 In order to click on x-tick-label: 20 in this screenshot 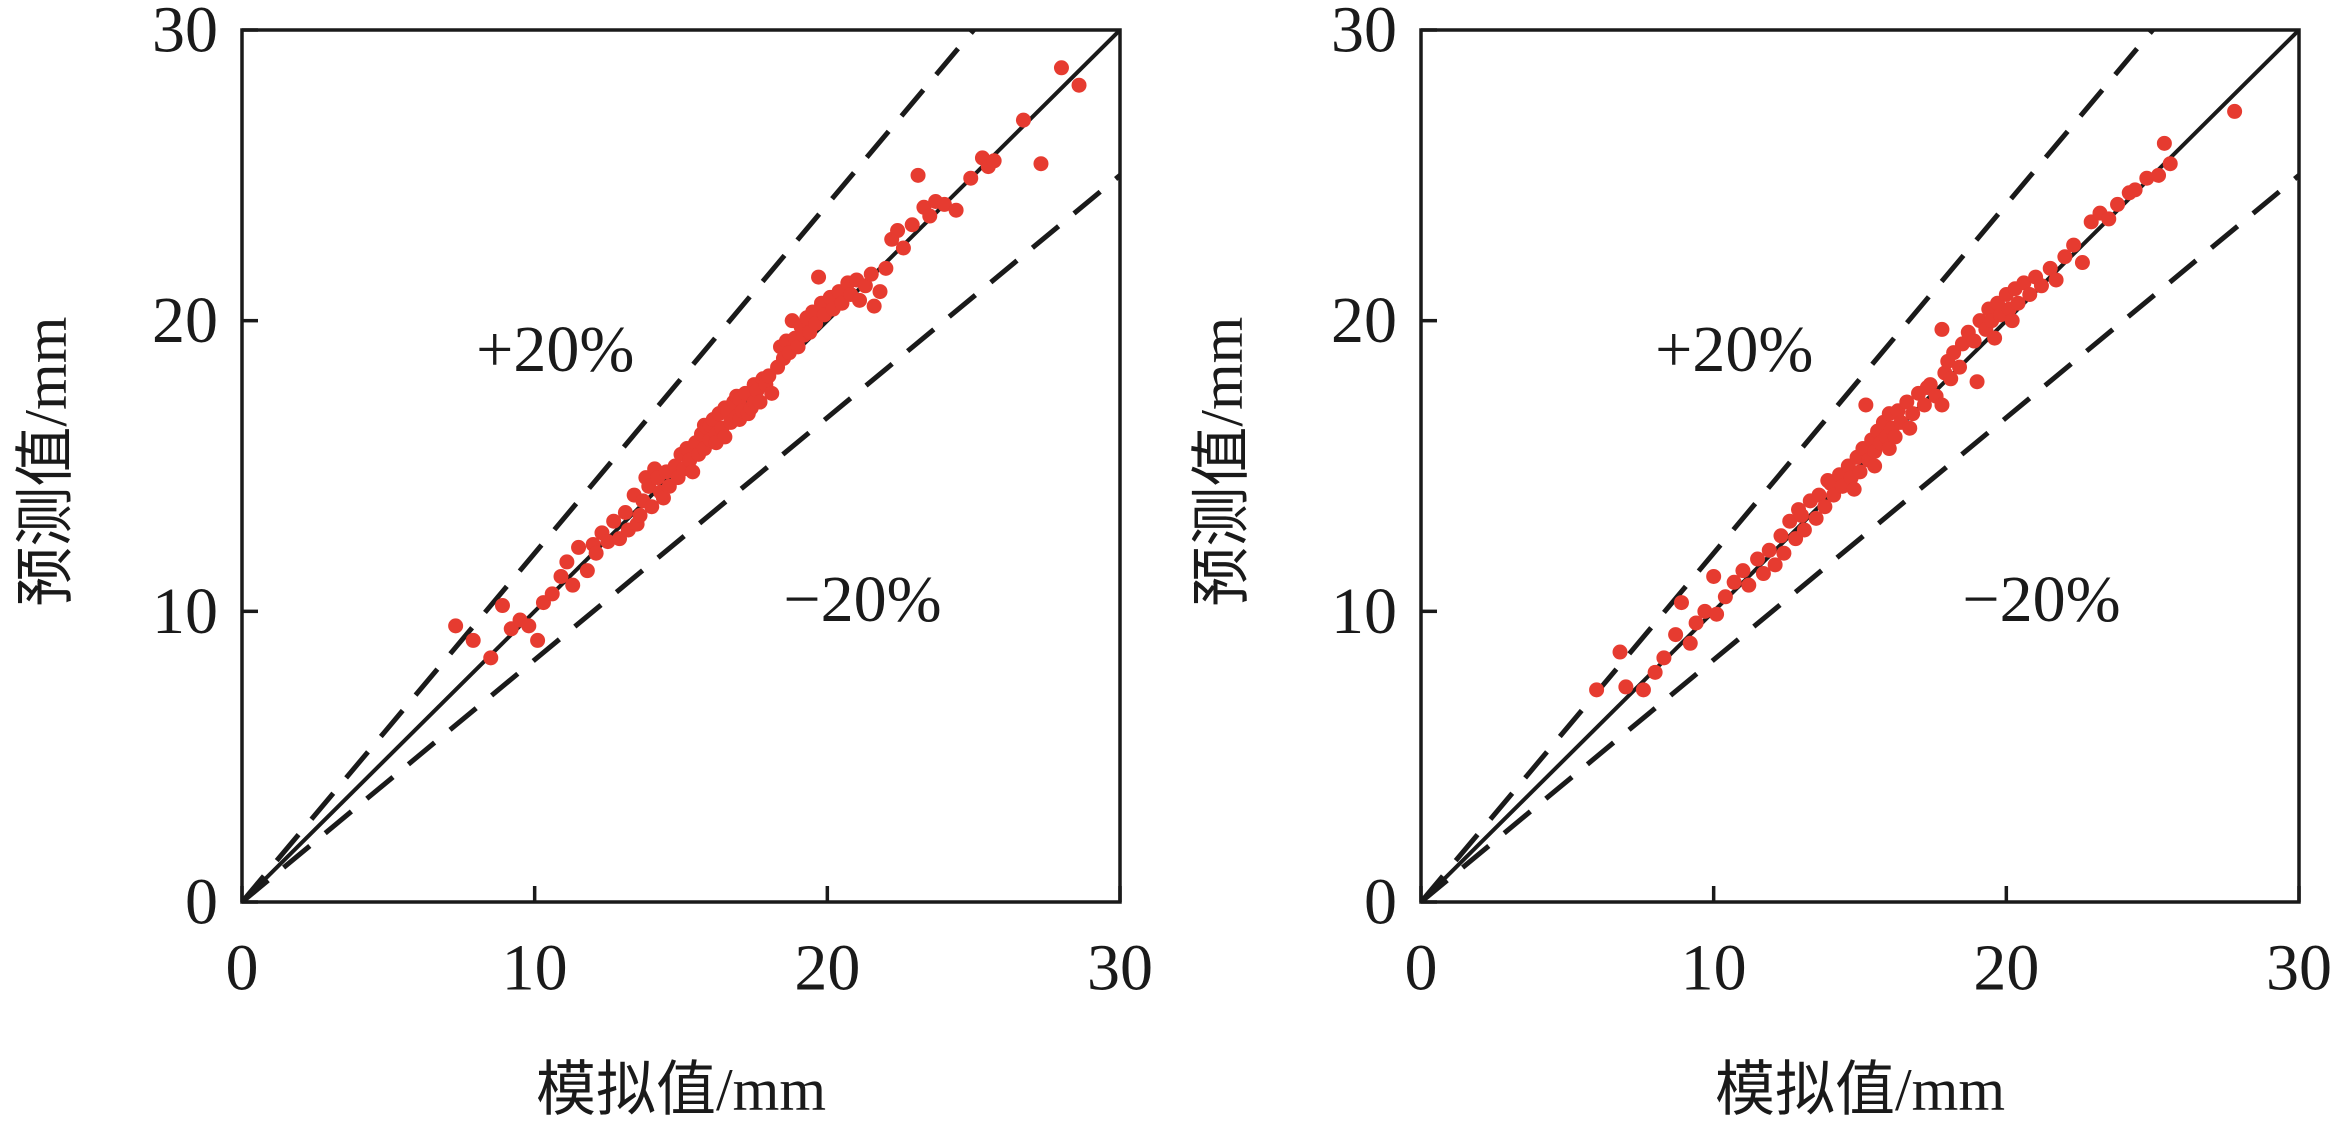, I will do `click(2006, 968)`.